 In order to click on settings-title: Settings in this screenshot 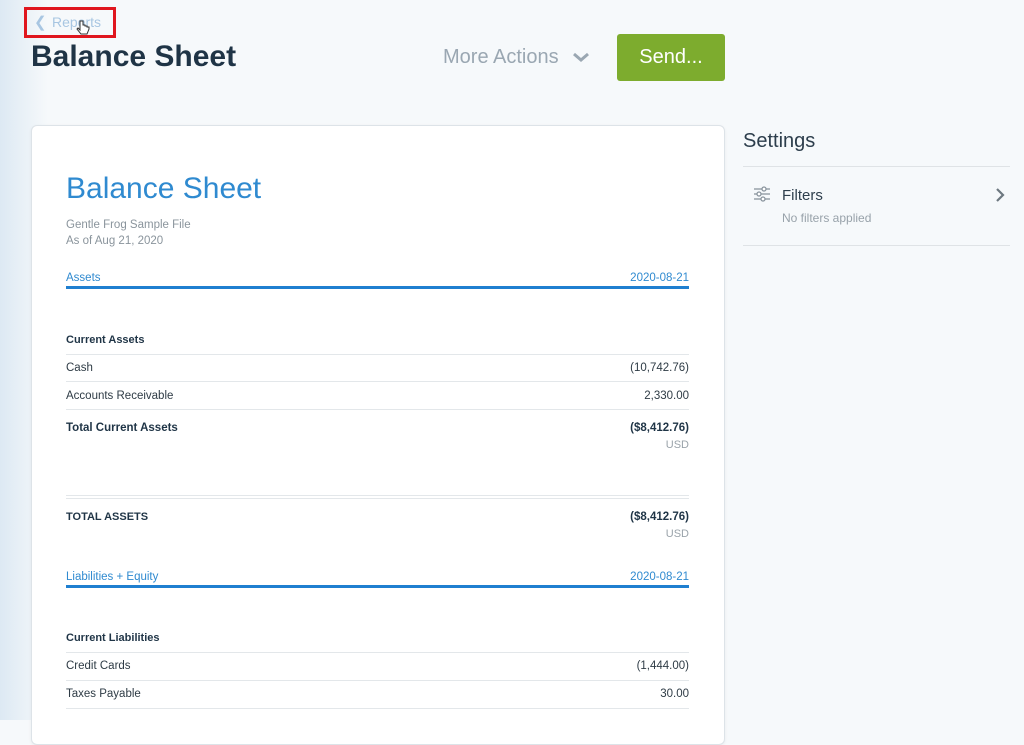, I will do `click(779, 141)`.